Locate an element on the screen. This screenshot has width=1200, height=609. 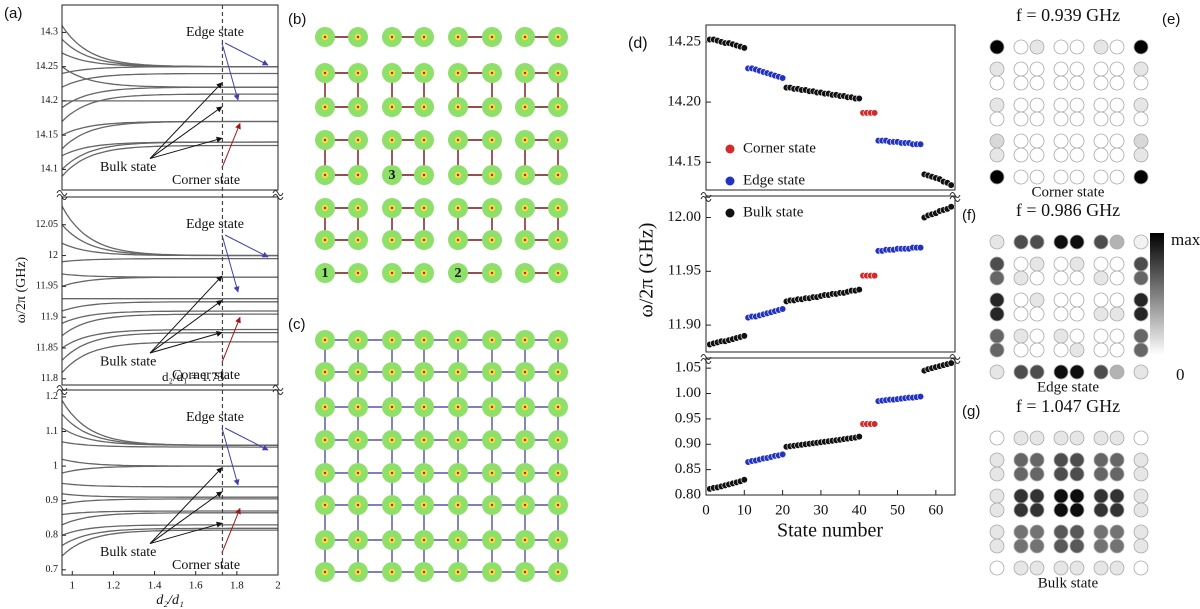
x-tick-label: 20 is located at coordinates (782, 510).